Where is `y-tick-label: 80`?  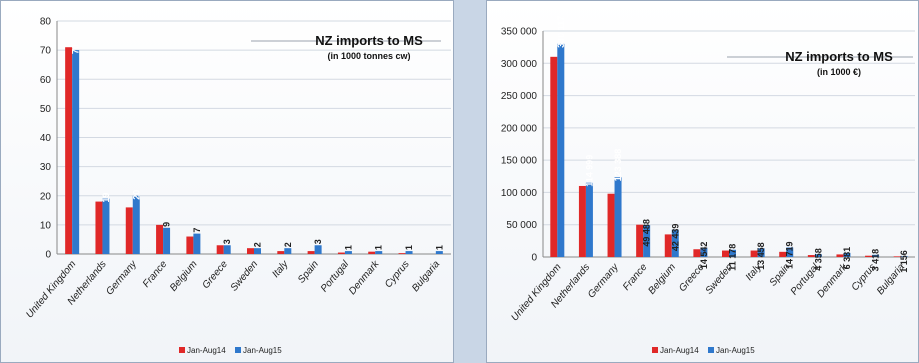
y-tick-label: 80 is located at coordinates (46, 22).